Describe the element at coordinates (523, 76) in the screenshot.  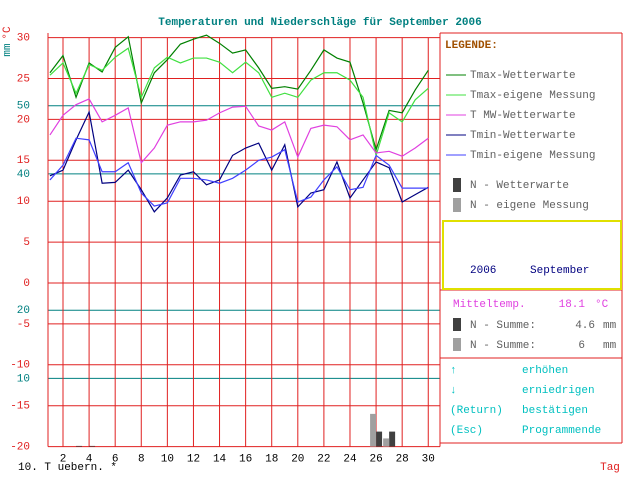
I see `legend-label: Tmax-Wetterwarte` at that location.